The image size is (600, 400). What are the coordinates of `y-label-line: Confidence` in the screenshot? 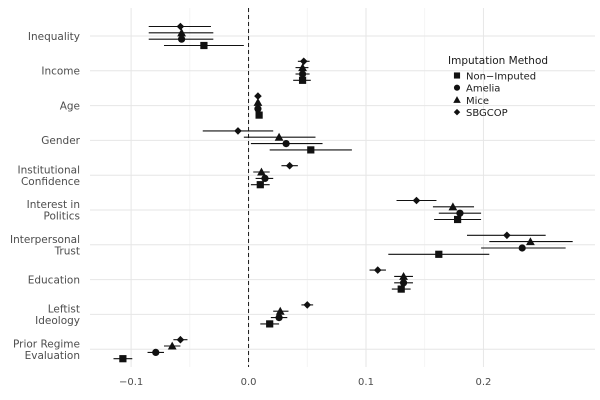 It's located at (50, 182).